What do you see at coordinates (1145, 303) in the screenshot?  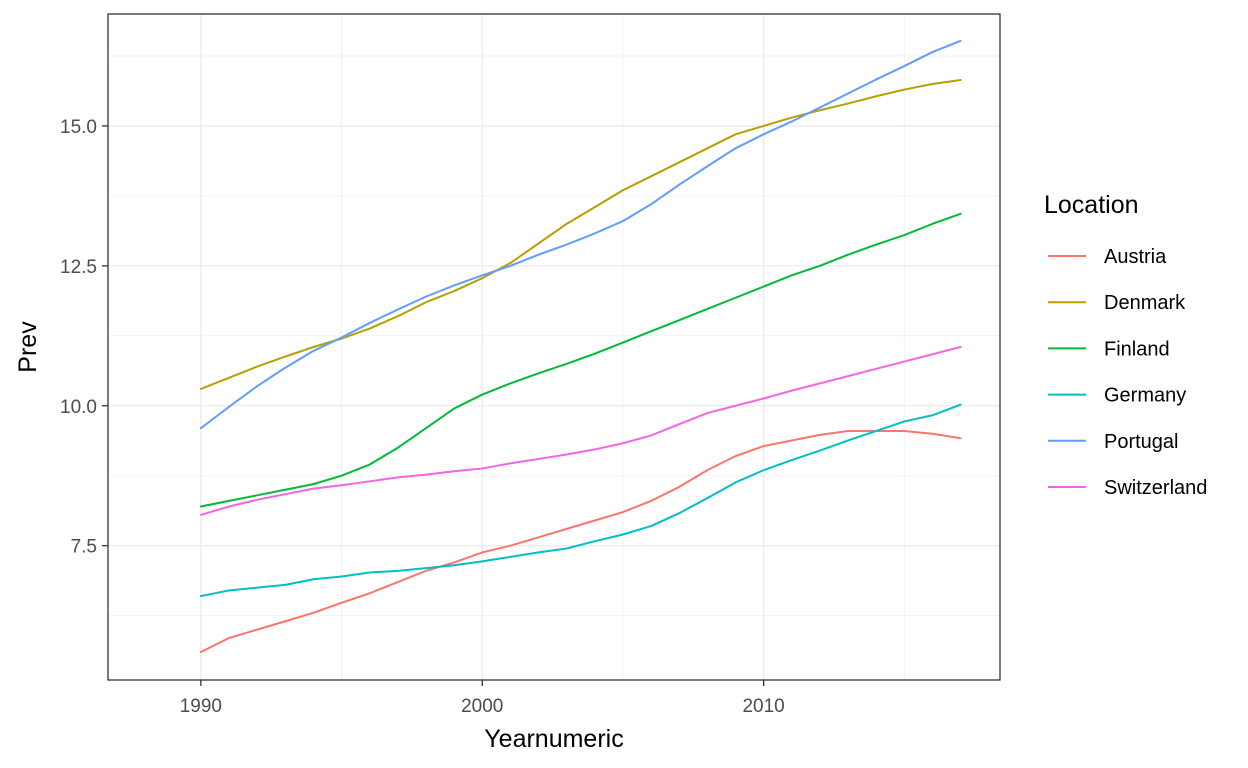 I see `legend-label-denmark: Denmark` at bounding box center [1145, 303].